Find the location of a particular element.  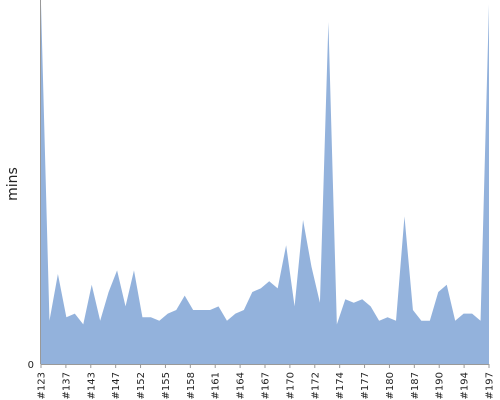

y-axis-ticks: 0 is located at coordinates (31, 365).